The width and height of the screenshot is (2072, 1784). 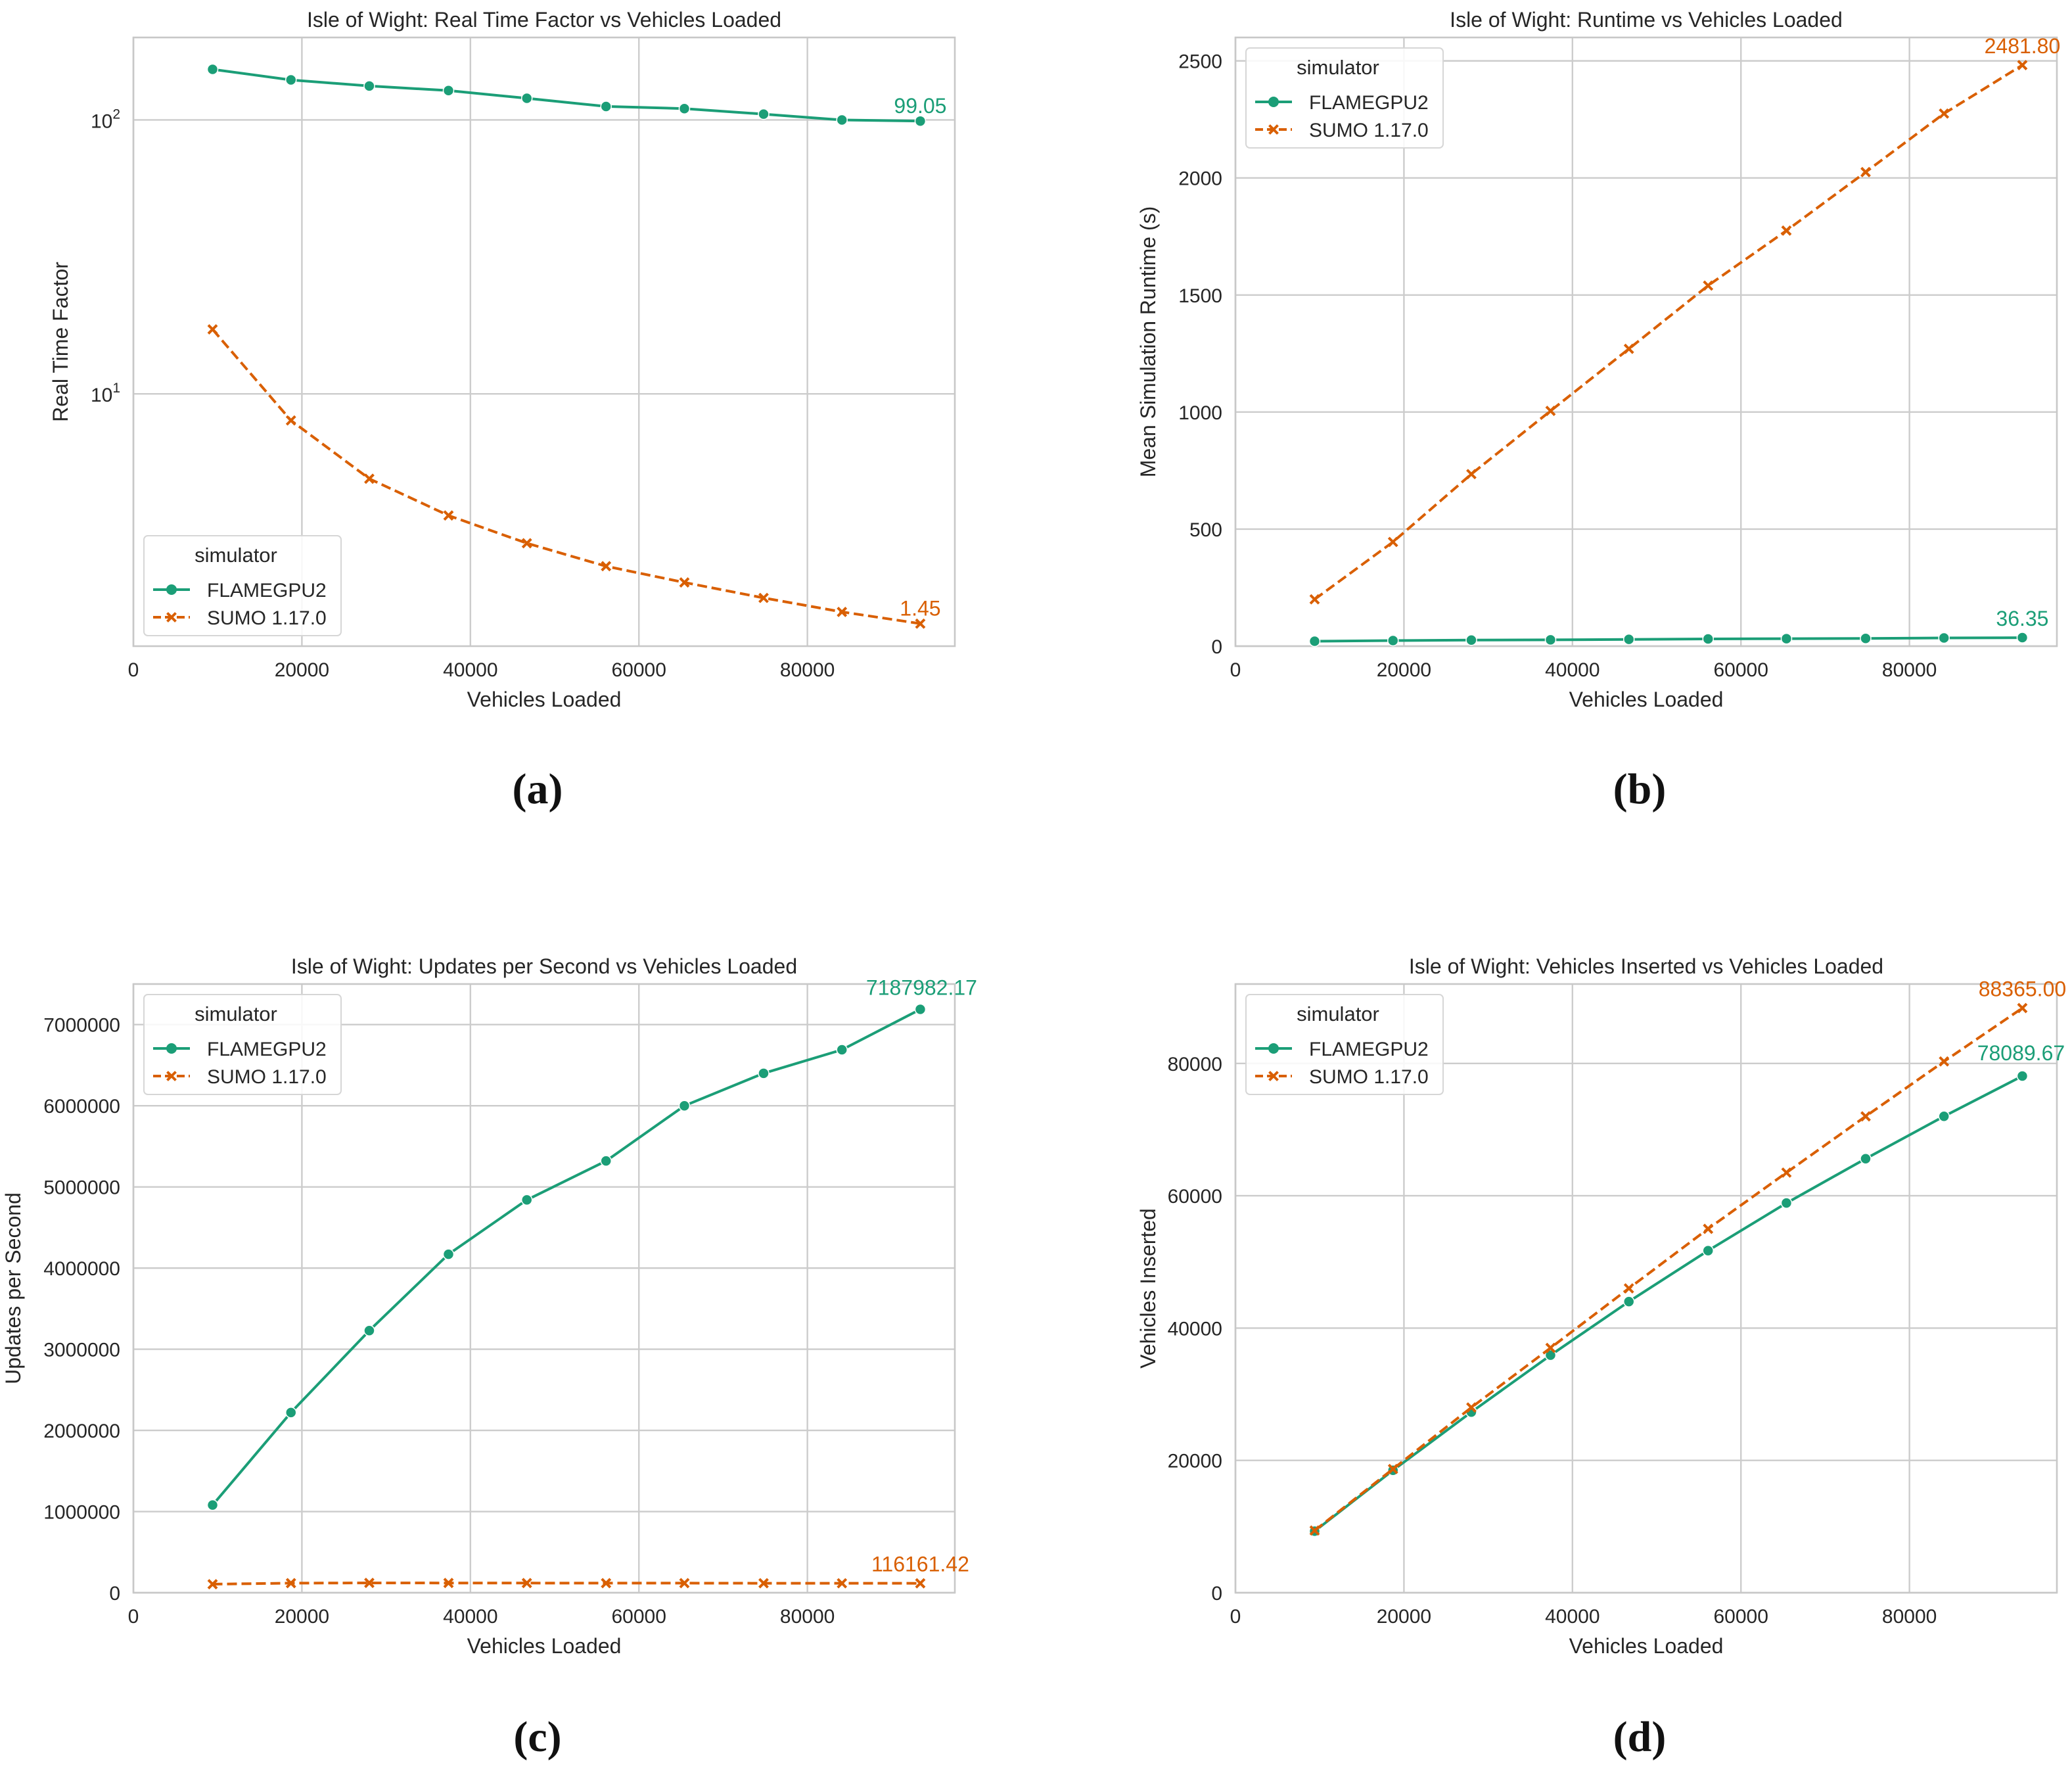 I want to click on y-tick-label: 10¹, so click(x=105, y=393).